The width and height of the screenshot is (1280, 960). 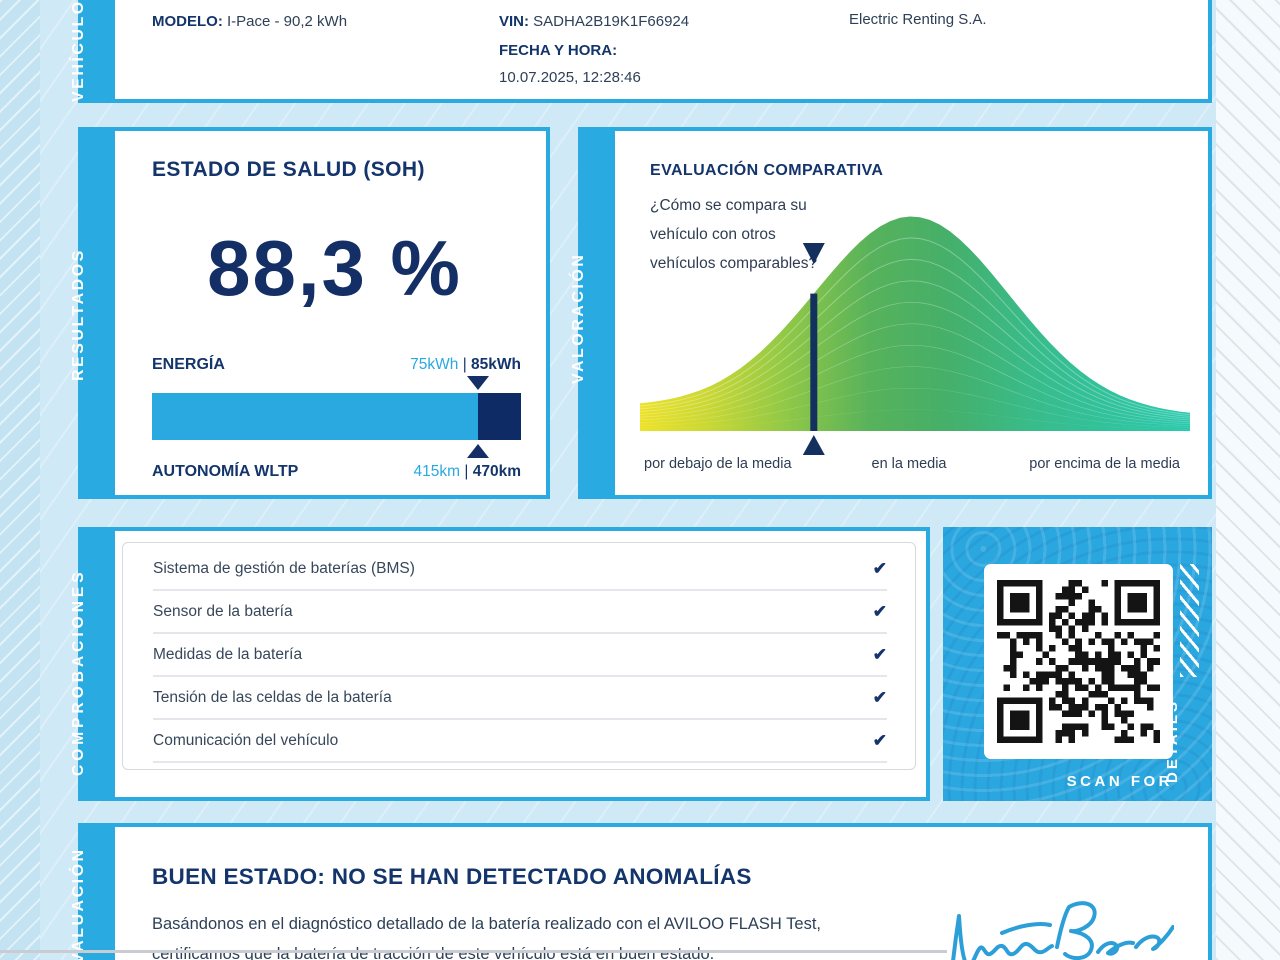 I want to click on signature-graphic, so click(x=1062, y=930).